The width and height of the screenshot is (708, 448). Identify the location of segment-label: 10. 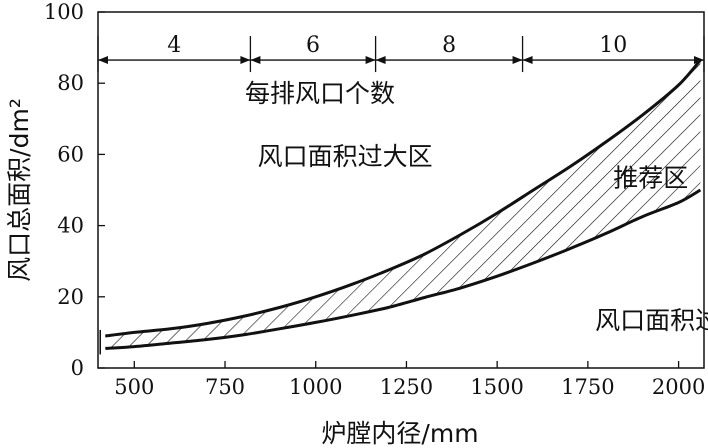
(613, 45).